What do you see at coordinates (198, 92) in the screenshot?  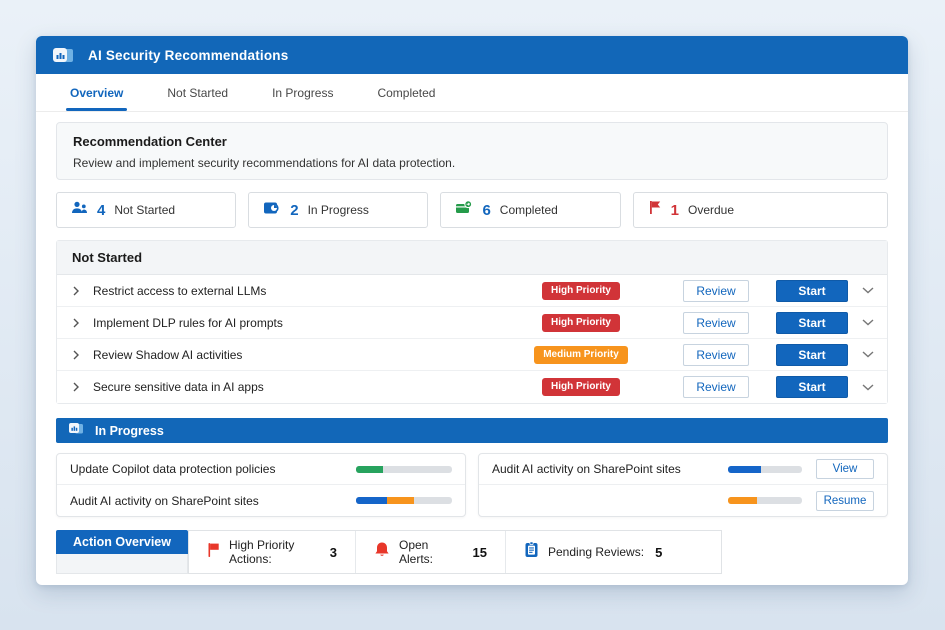 I see `tab-not-started: Not Started` at bounding box center [198, 92].